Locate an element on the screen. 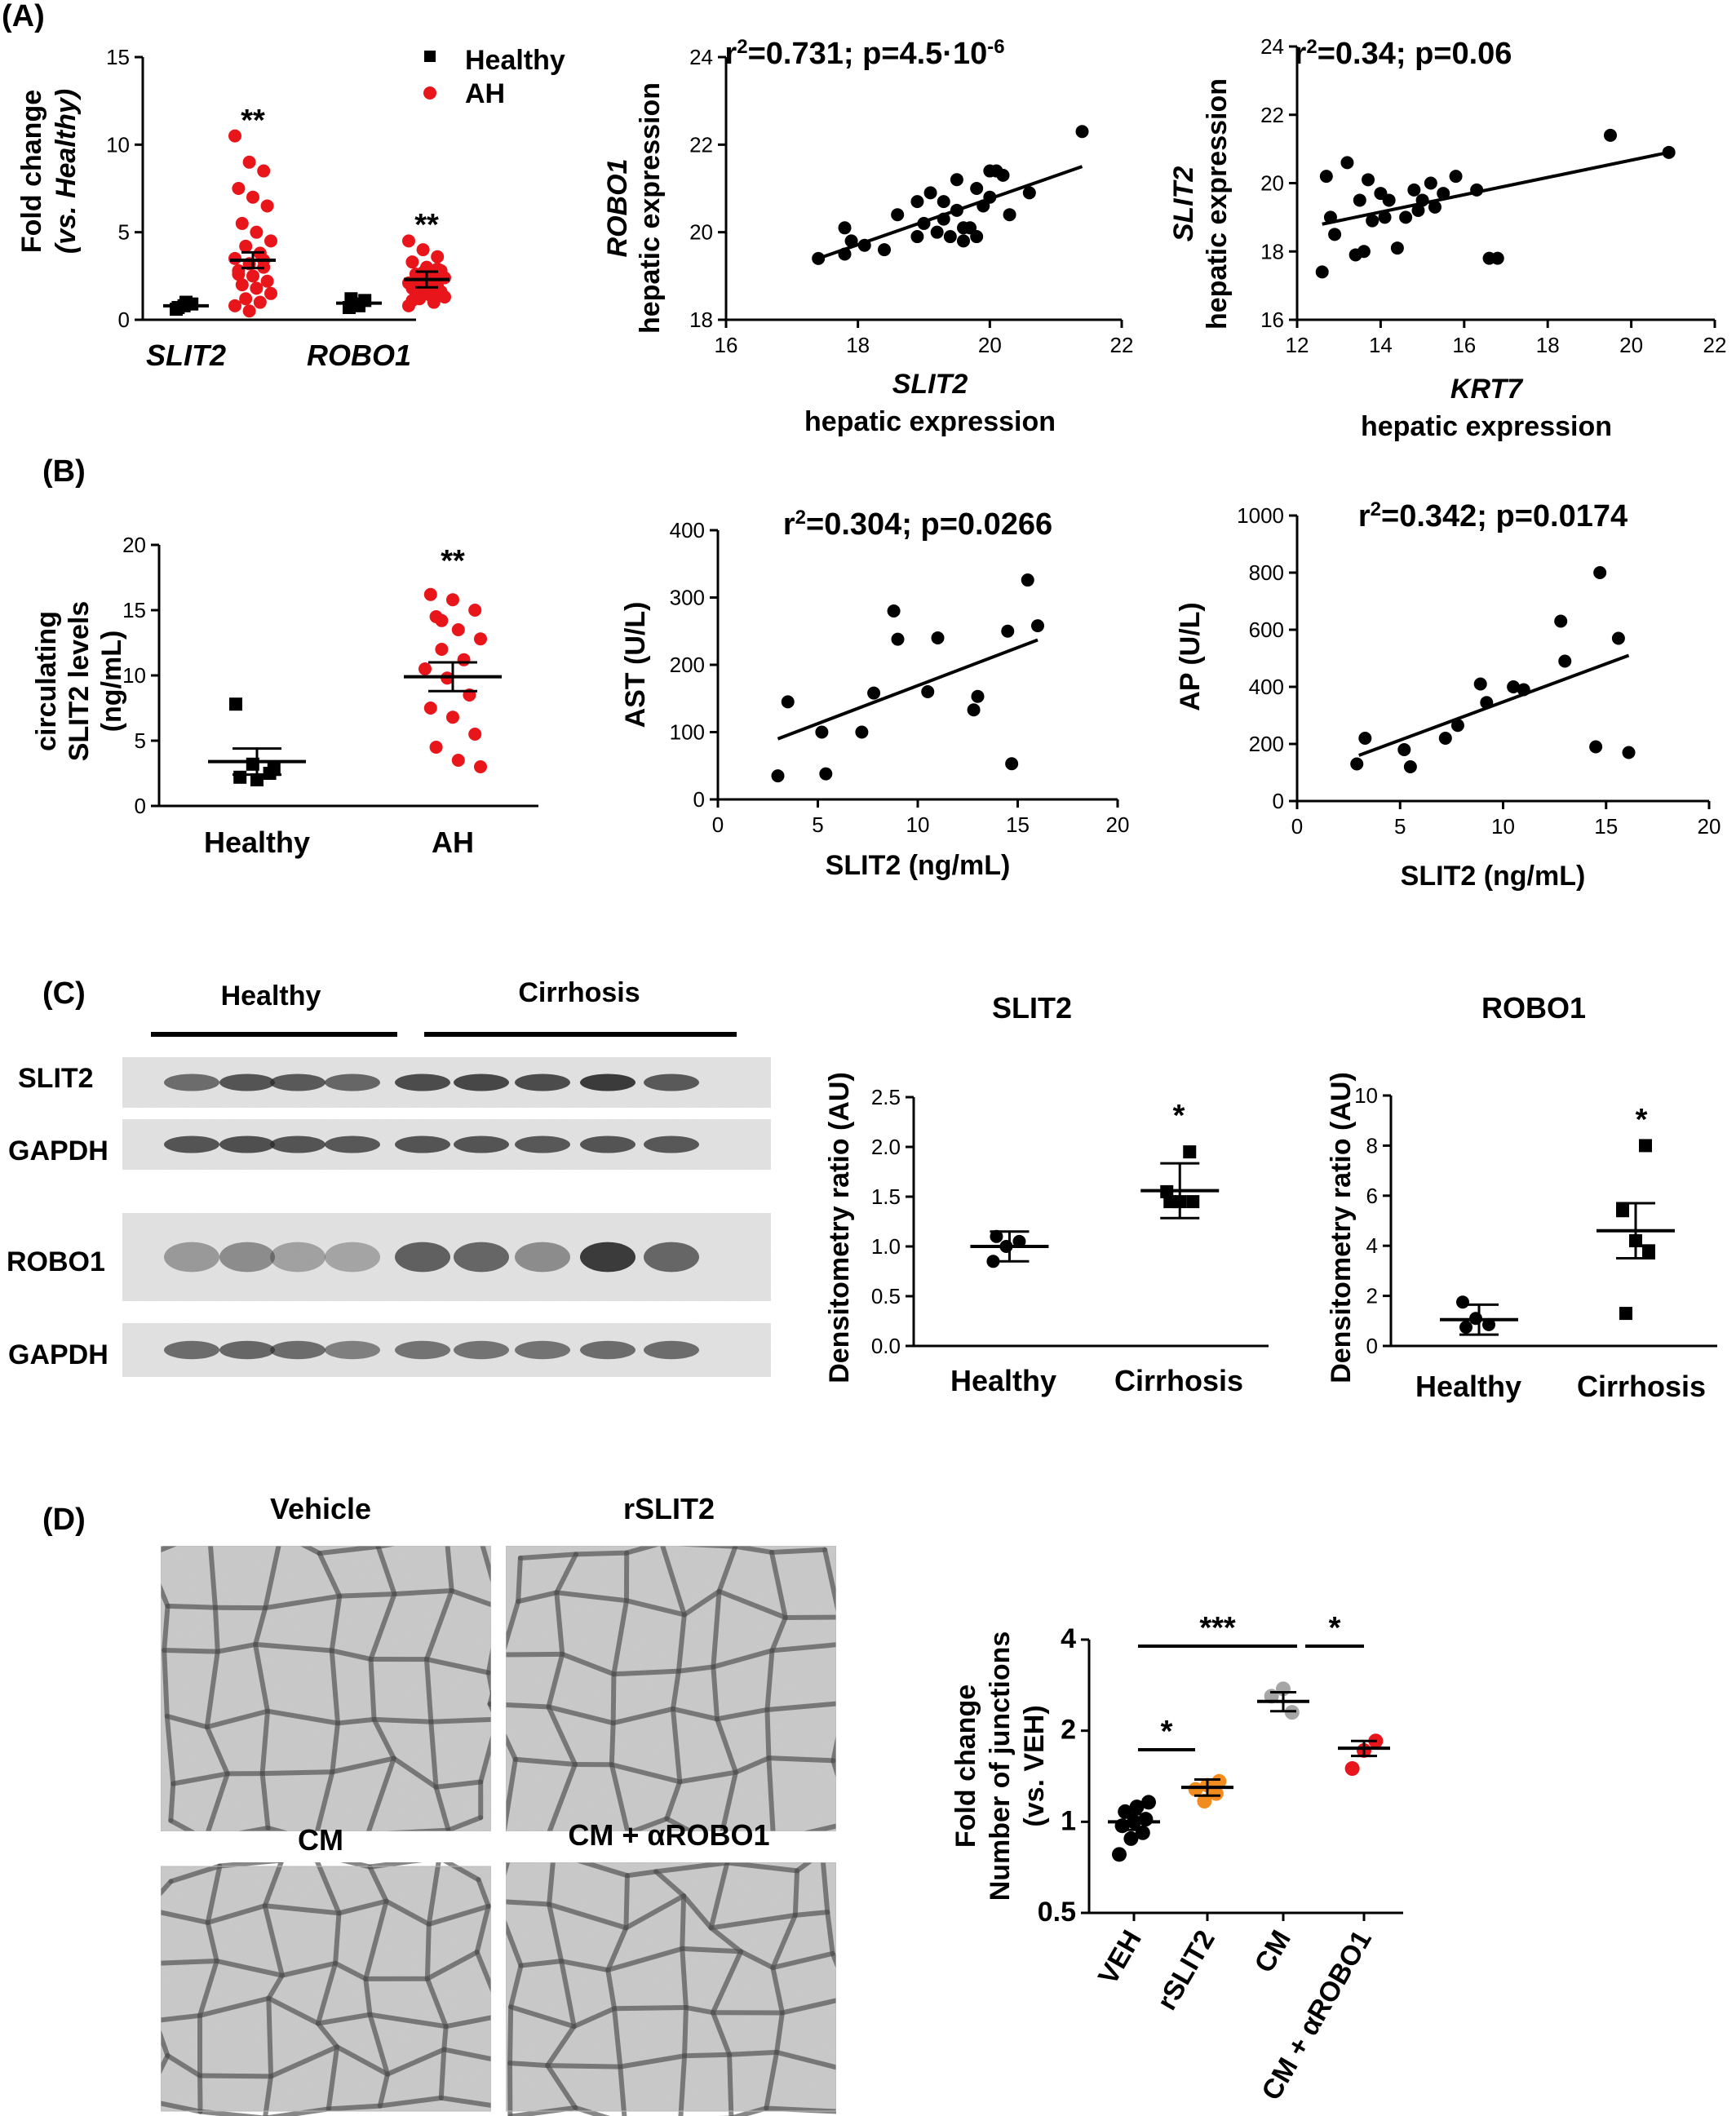  junctions-sig-label: *** is located at coordinates (1217, 1628).